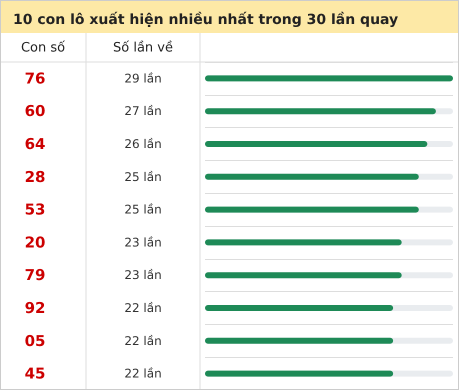 This screenshot has width=459, height=390. I want to click on y-tick-label: 20, so click(35, 242).